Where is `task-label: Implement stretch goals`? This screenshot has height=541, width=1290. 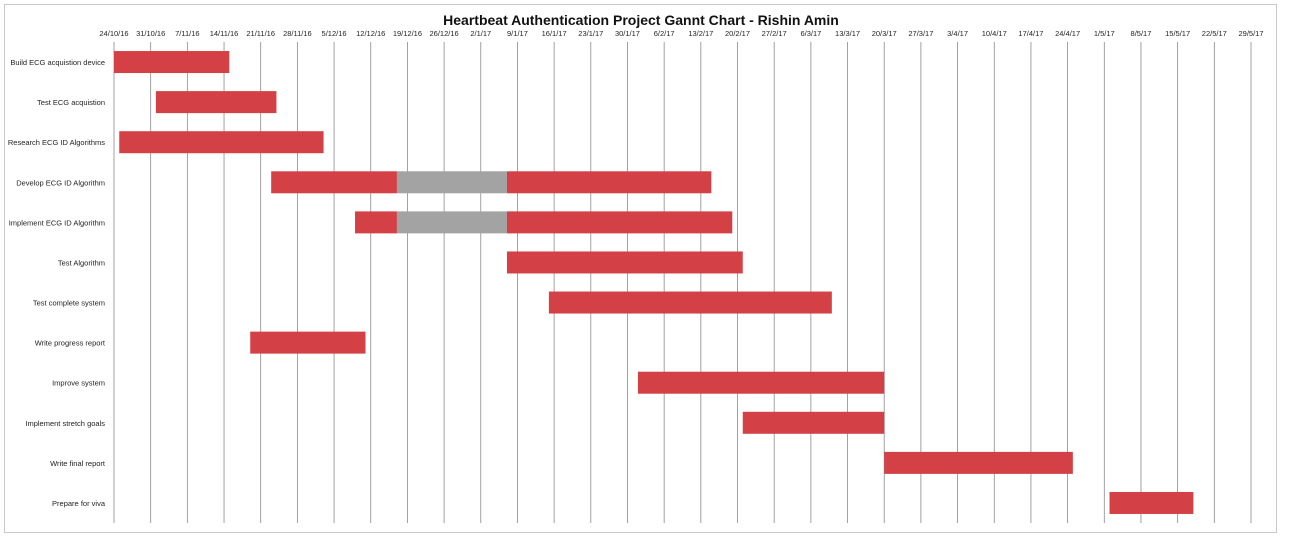 task-label: Implement stretch goals is located at coordinates (65, 423).